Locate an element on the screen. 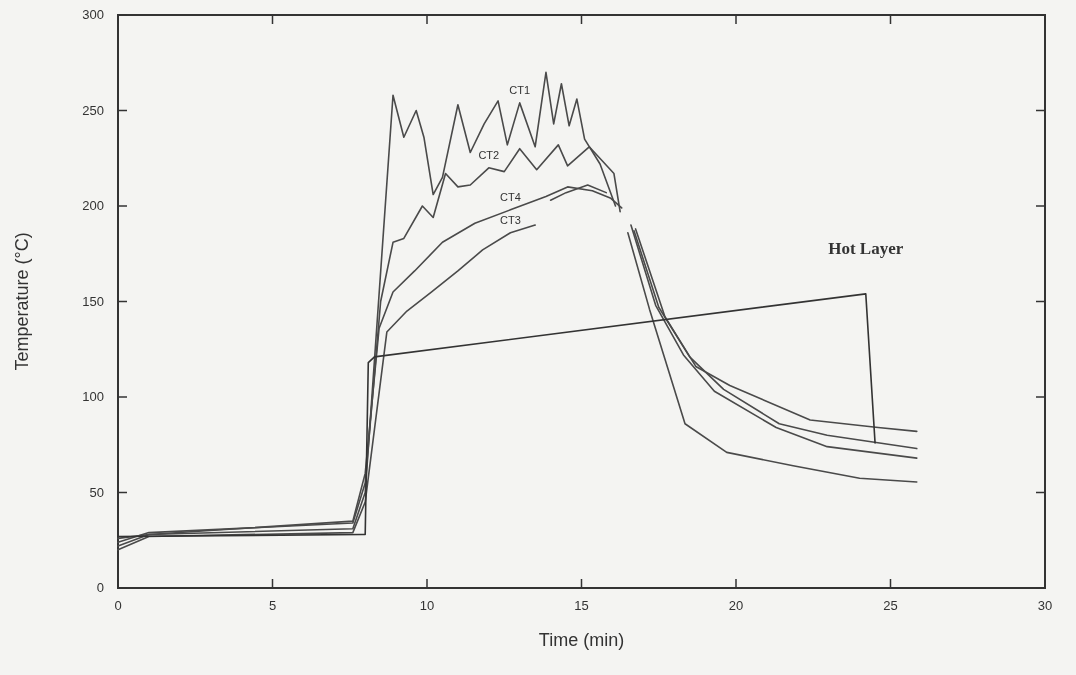 This screenshot has height=675, width=1076. text: Hot Layer is located at coordinates (866, 248).